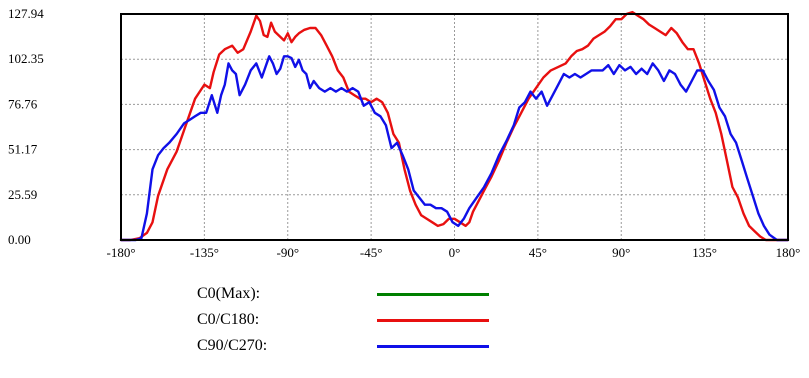  Describe the element at coordinates (204, 252) in the screenshot. I see `x-tick-label: -135°` at that location.